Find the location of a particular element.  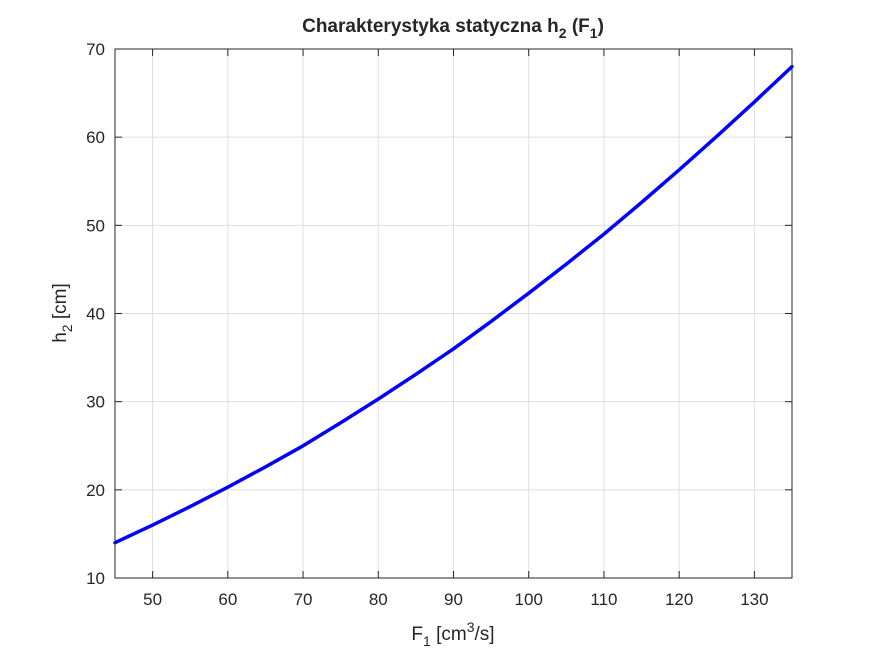

x-axis-label: F1 [cm3/s] is located at coordinates (452, 634).